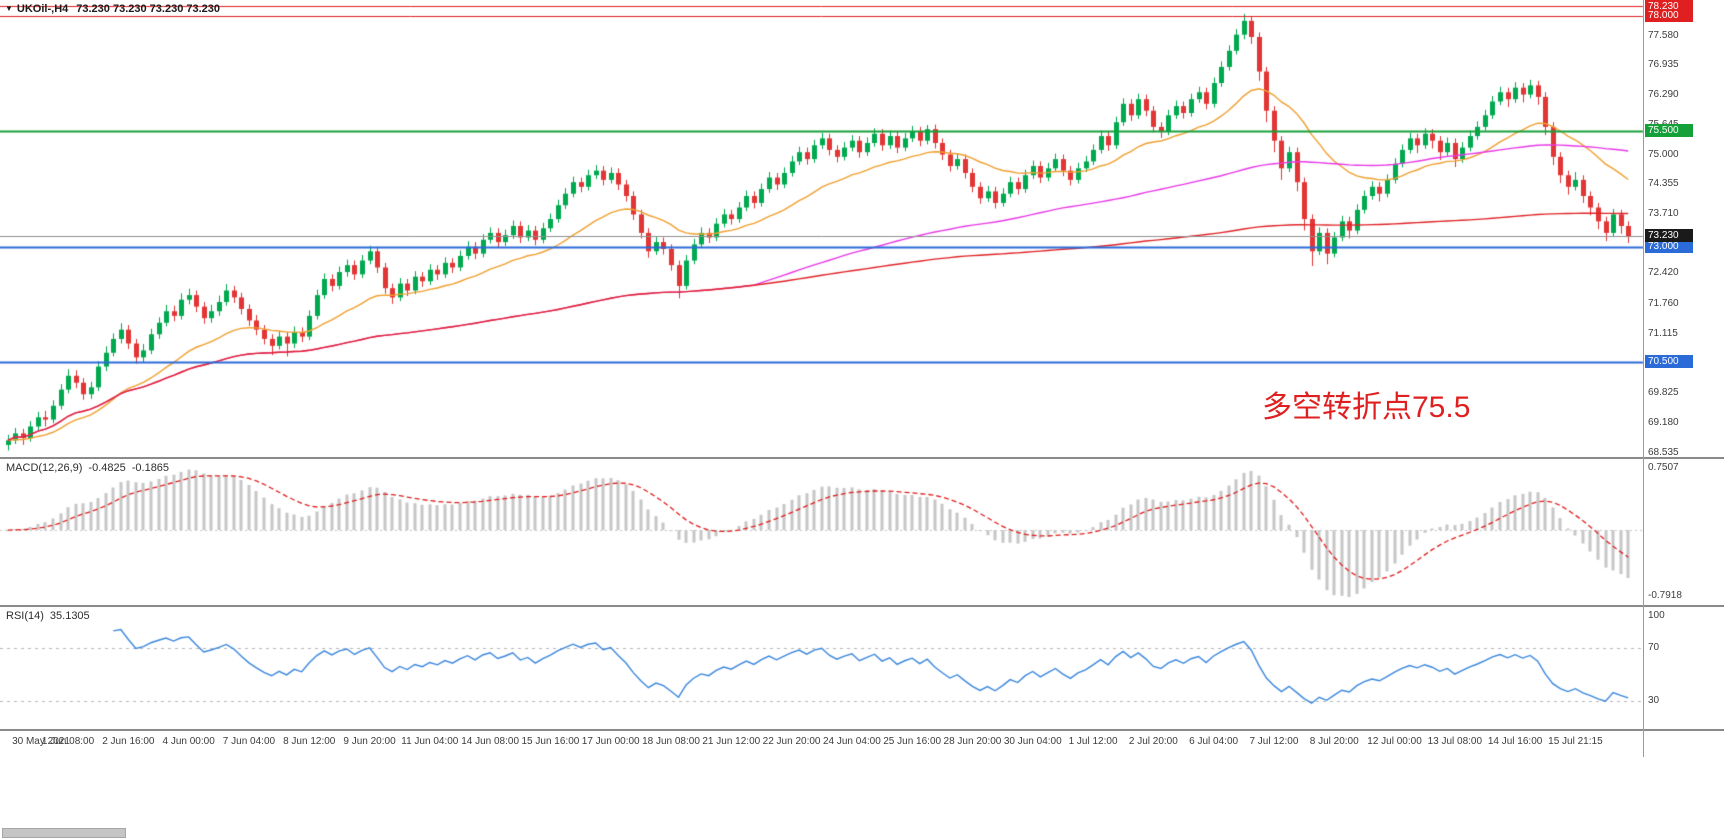 This screenshot has height=839, width=1724. Describe the element at coordinates (9, 8) in the screenshot. I see `symbol-dropdown-icon: ▼` at that location.